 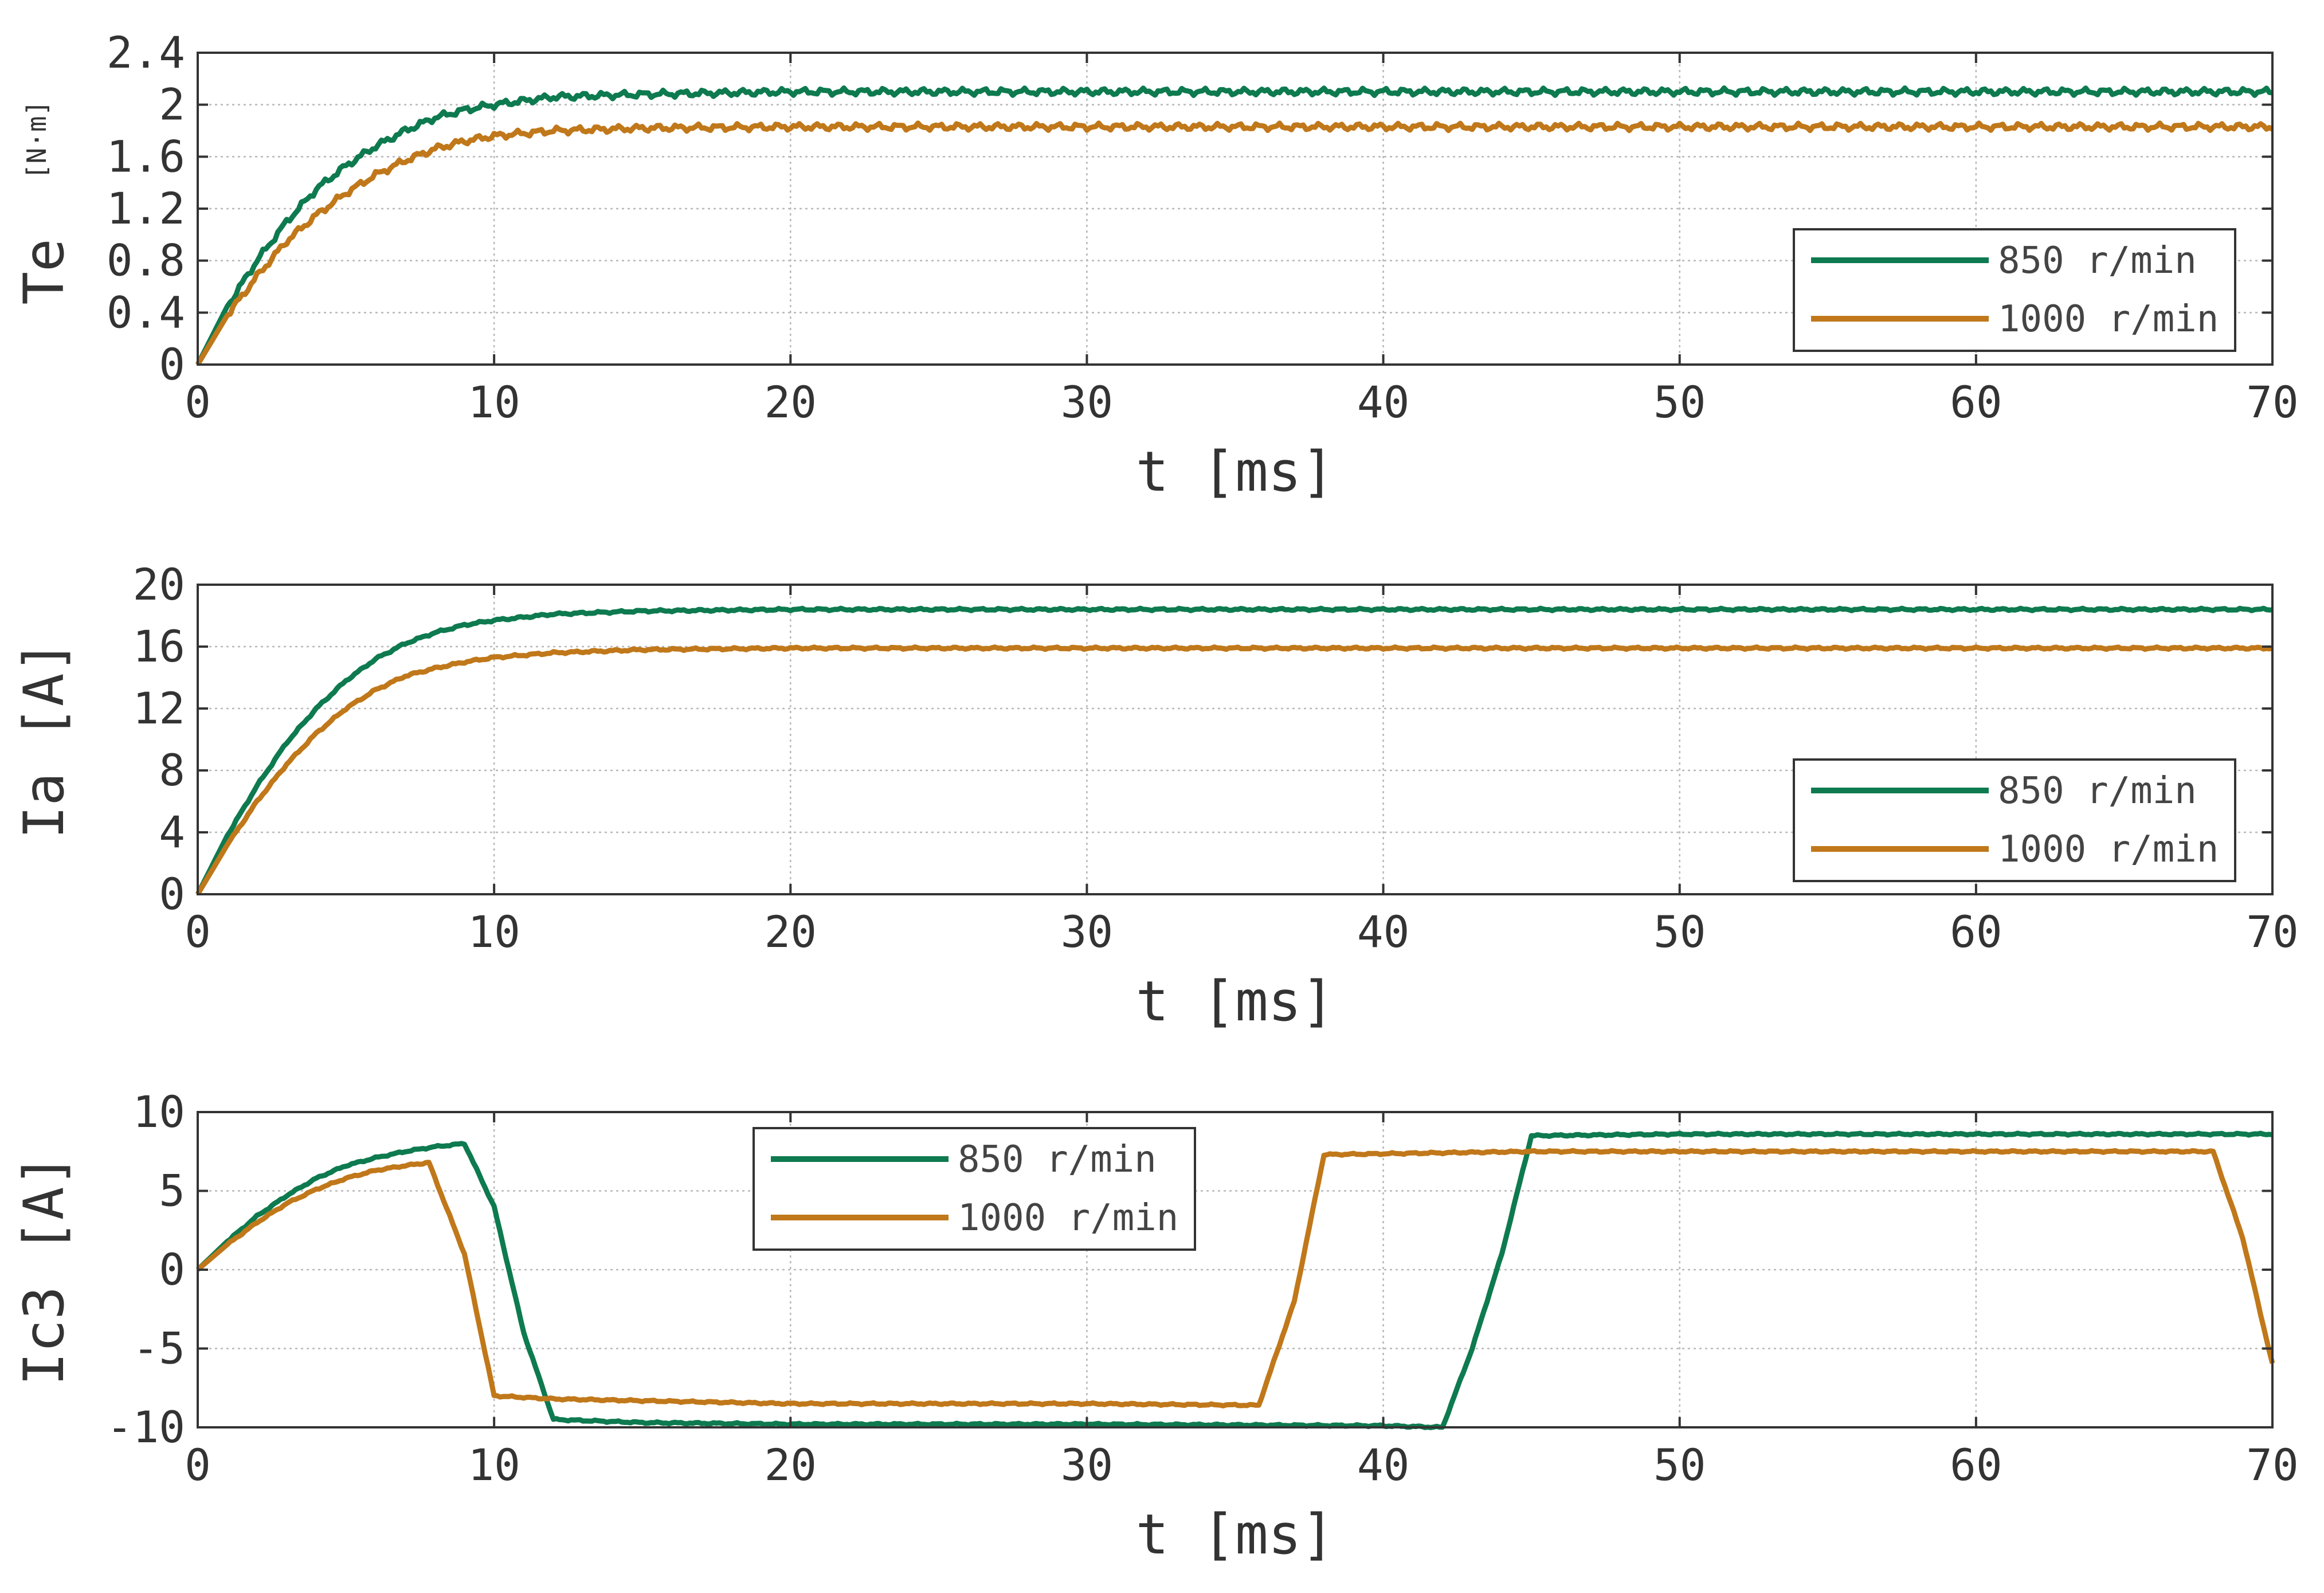 What do you see at coordinates (146, 52) in the screenshot?
I see `y-tick-label: 2.4` at bounding box center [146, 52].